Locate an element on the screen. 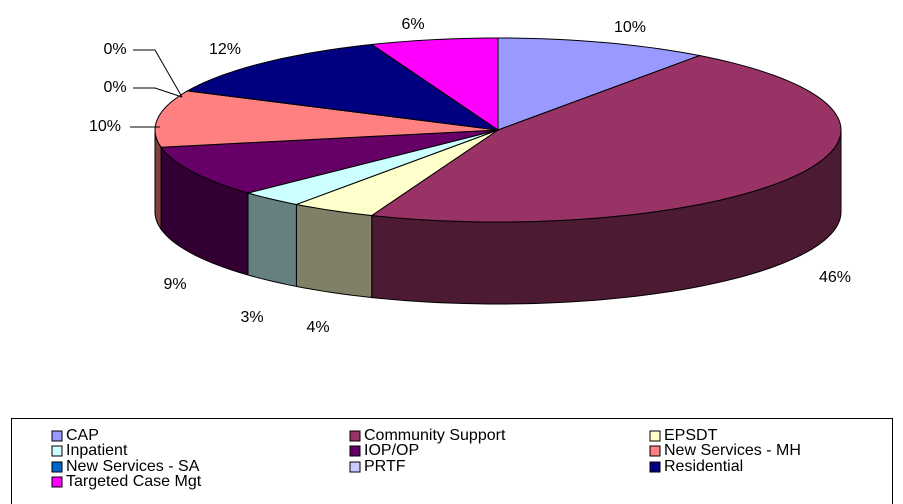 This screenshot has width=903, height=504. data-label: 12% is located at coordinates (225, 49).